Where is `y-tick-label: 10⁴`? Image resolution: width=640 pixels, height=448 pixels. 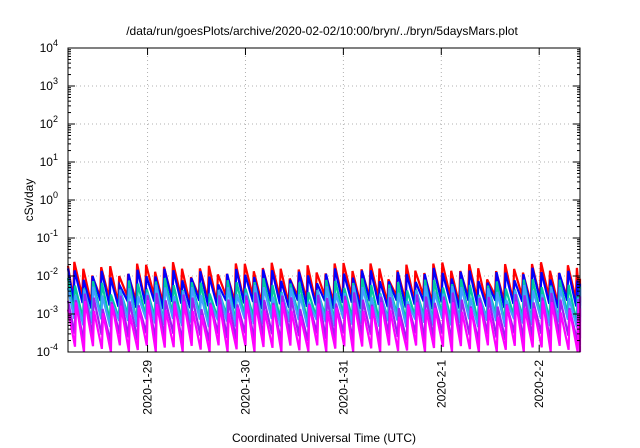 y-tick-label: 10⁴ is located at coordinates (49, 46).